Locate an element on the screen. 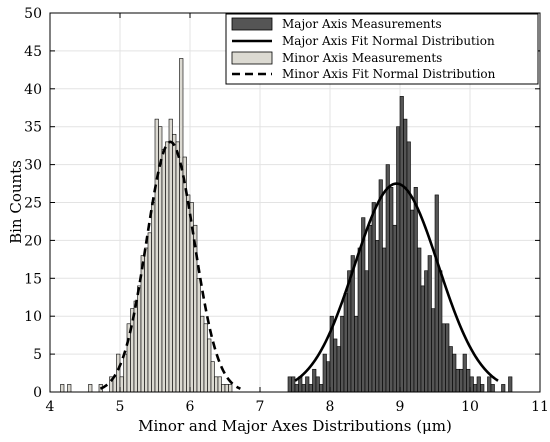 Image resolution: width=550 pixels, height=442 pixels. x-tick-label: 11 is located at coordinates (540, 407).